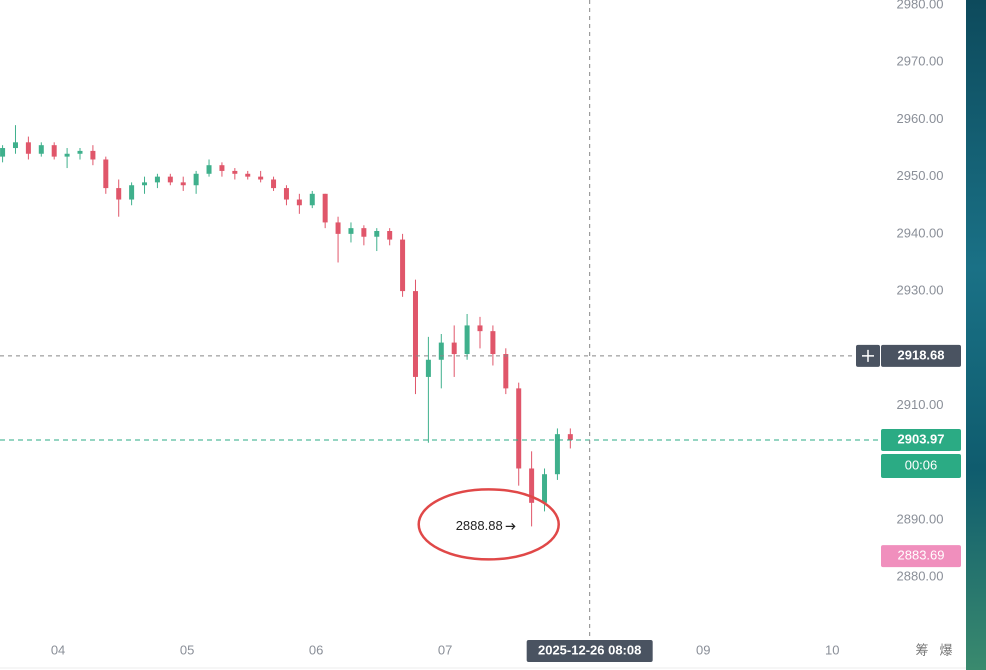 The image size is (986, 670). Describe the element at coordinates (58, 649) in the screenshot. I see `x-tick-label: 04` at that location.